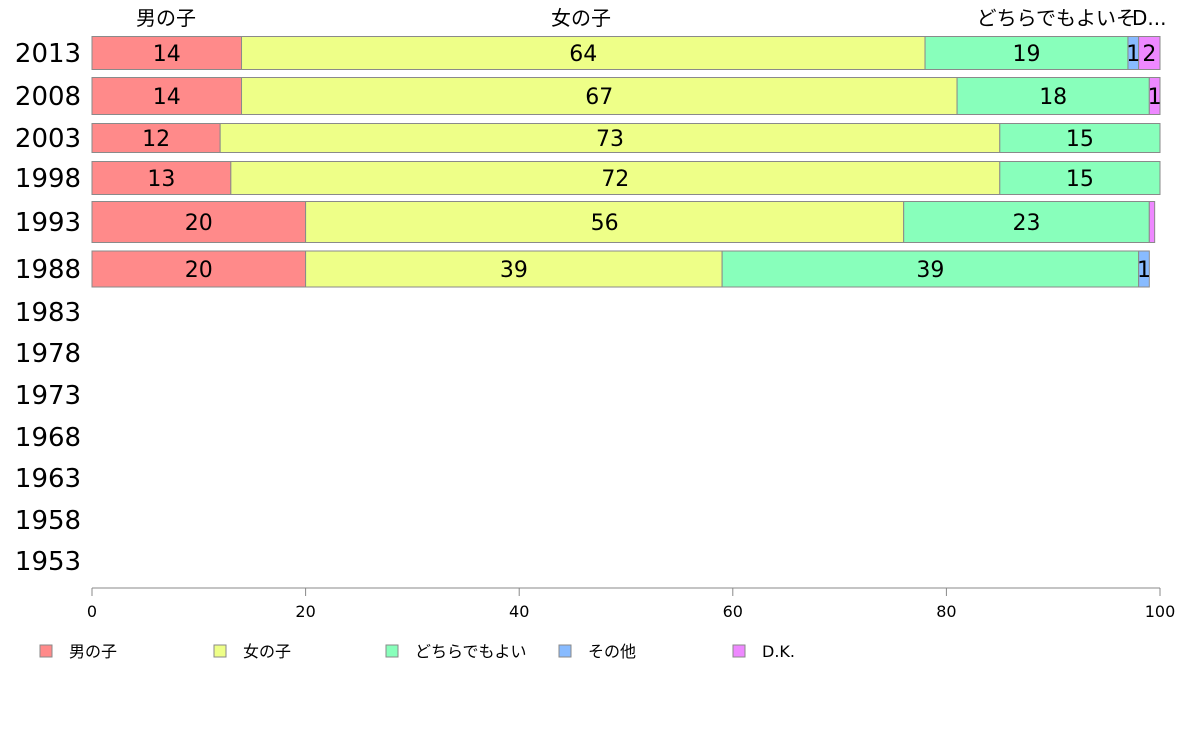 Image resolution: width=1188 pixels, height=736 pixels. I want to click on value-label-1993-1: 56, so click(605, 223).